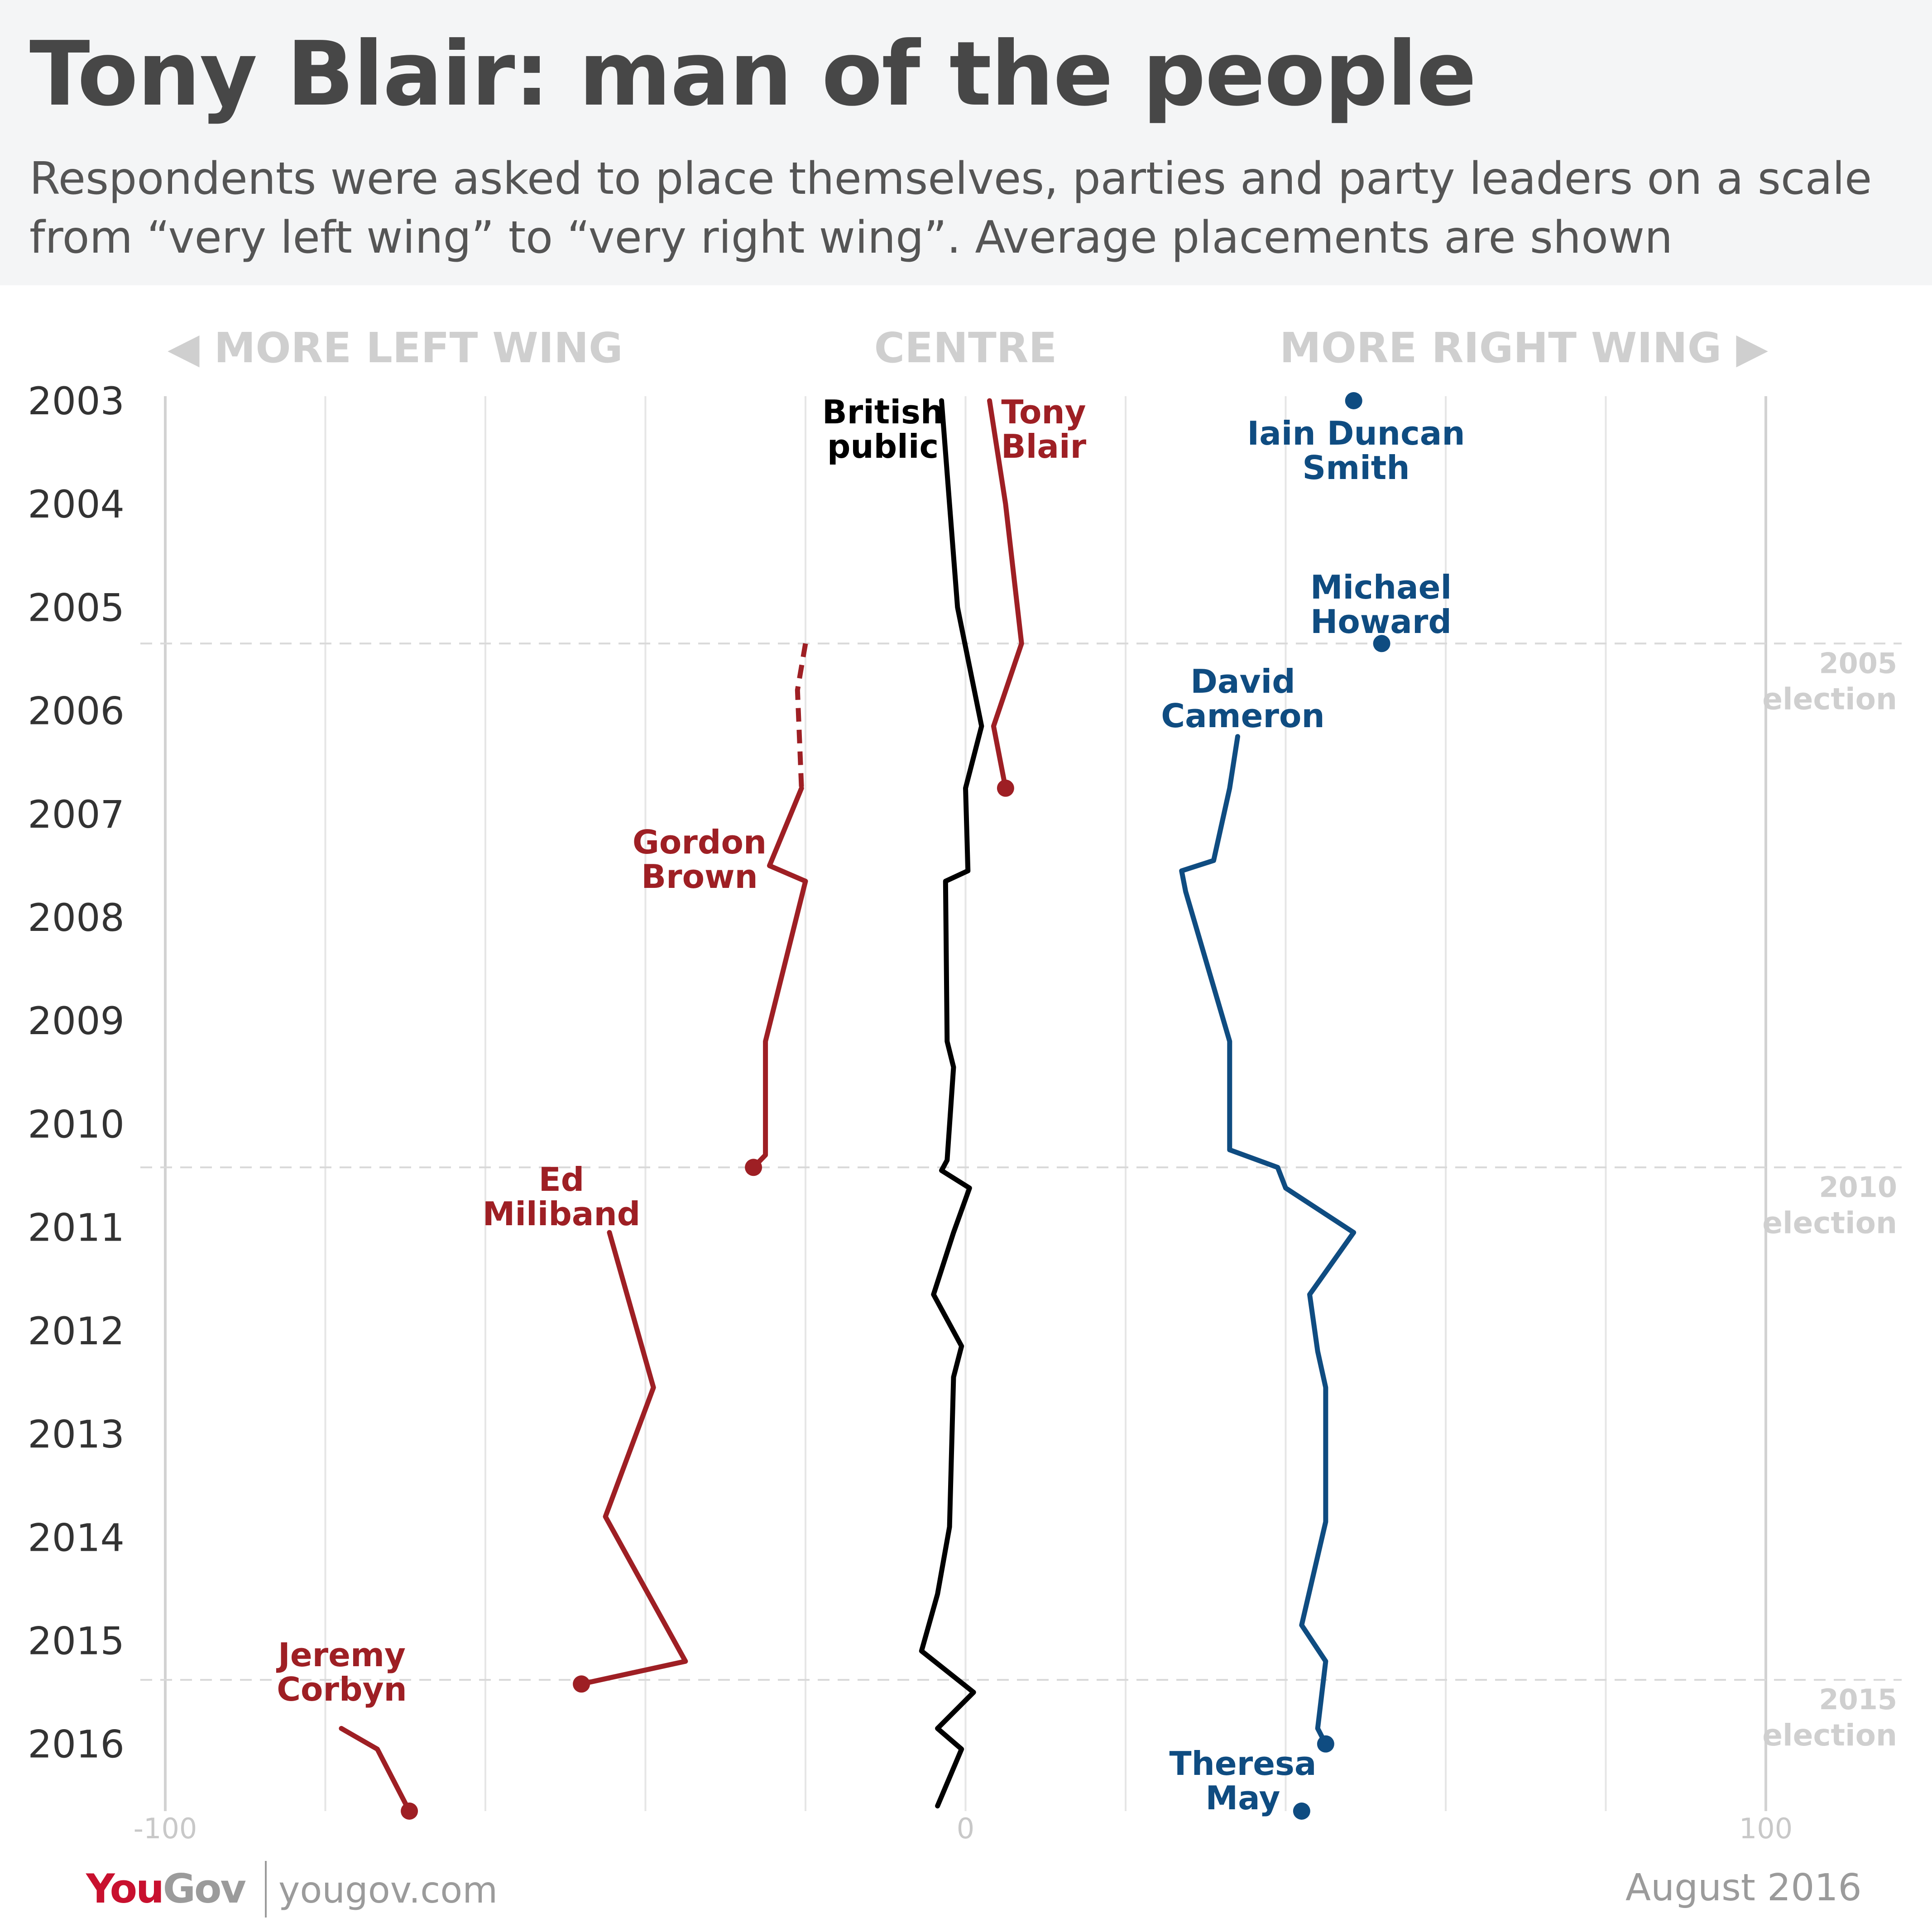  What do you see at coordinates (125, 1888) in the screenshot?
I see `logo-part-a: You` at bounding box center [125, 1888].